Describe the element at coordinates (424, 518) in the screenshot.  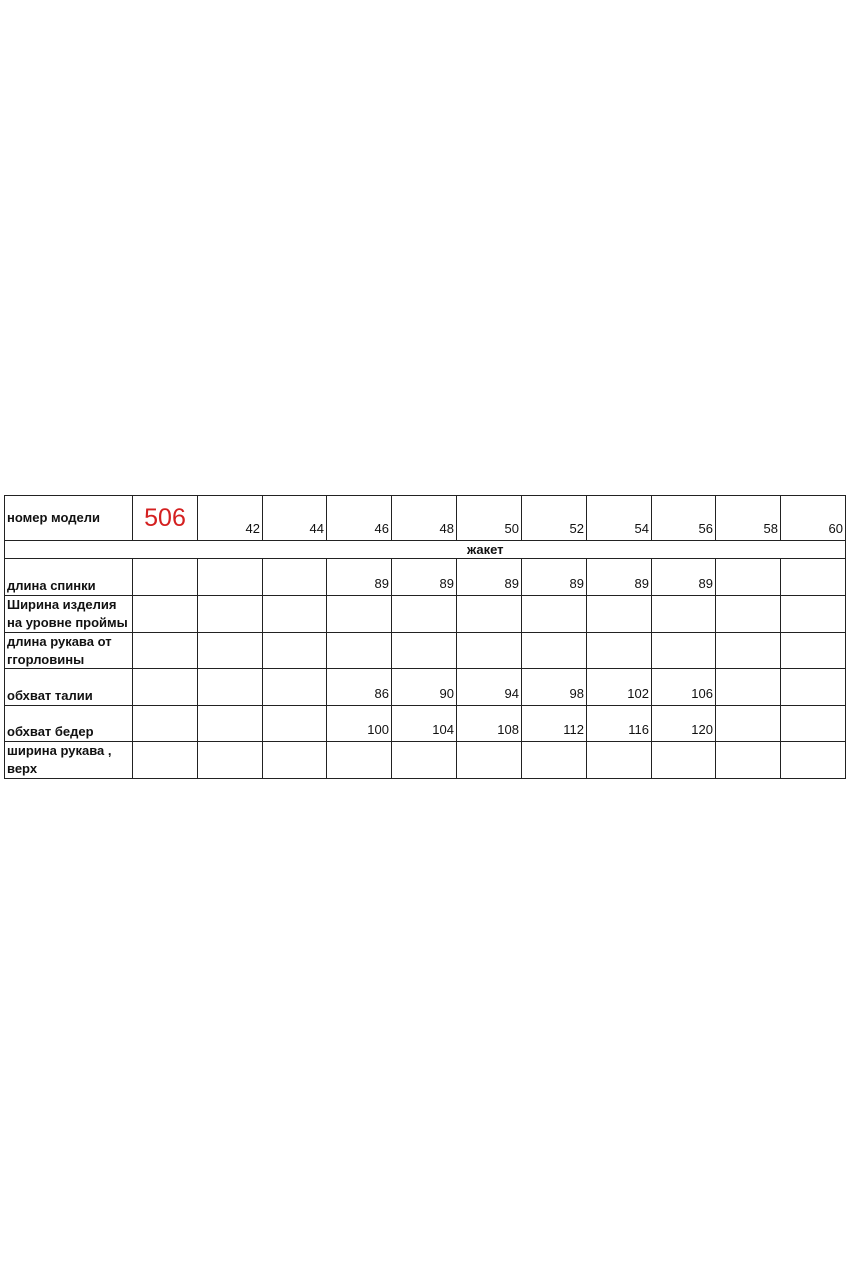
I see `size-header: 48` at that location.